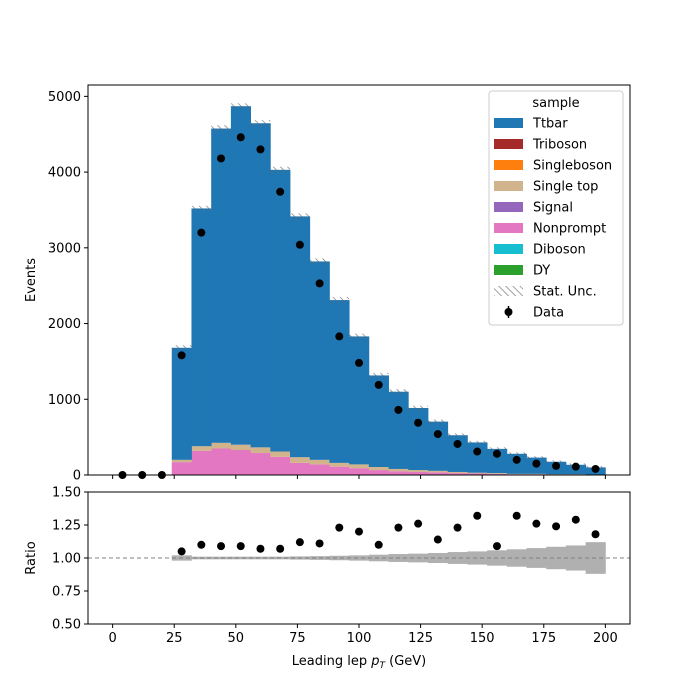 This screenshot has width=700, height=700. What do you see at coordinates (541, 271) in the screenshot?
I see `legend-label-dy: DY` at bounding box center [541, 271].